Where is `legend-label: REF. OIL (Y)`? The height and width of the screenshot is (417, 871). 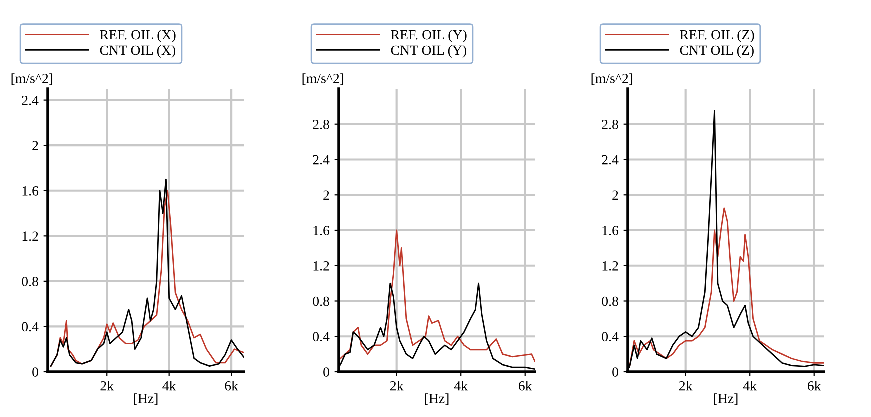 legend-label: REF. OIL (Y) is located at coordinates (429, 36).